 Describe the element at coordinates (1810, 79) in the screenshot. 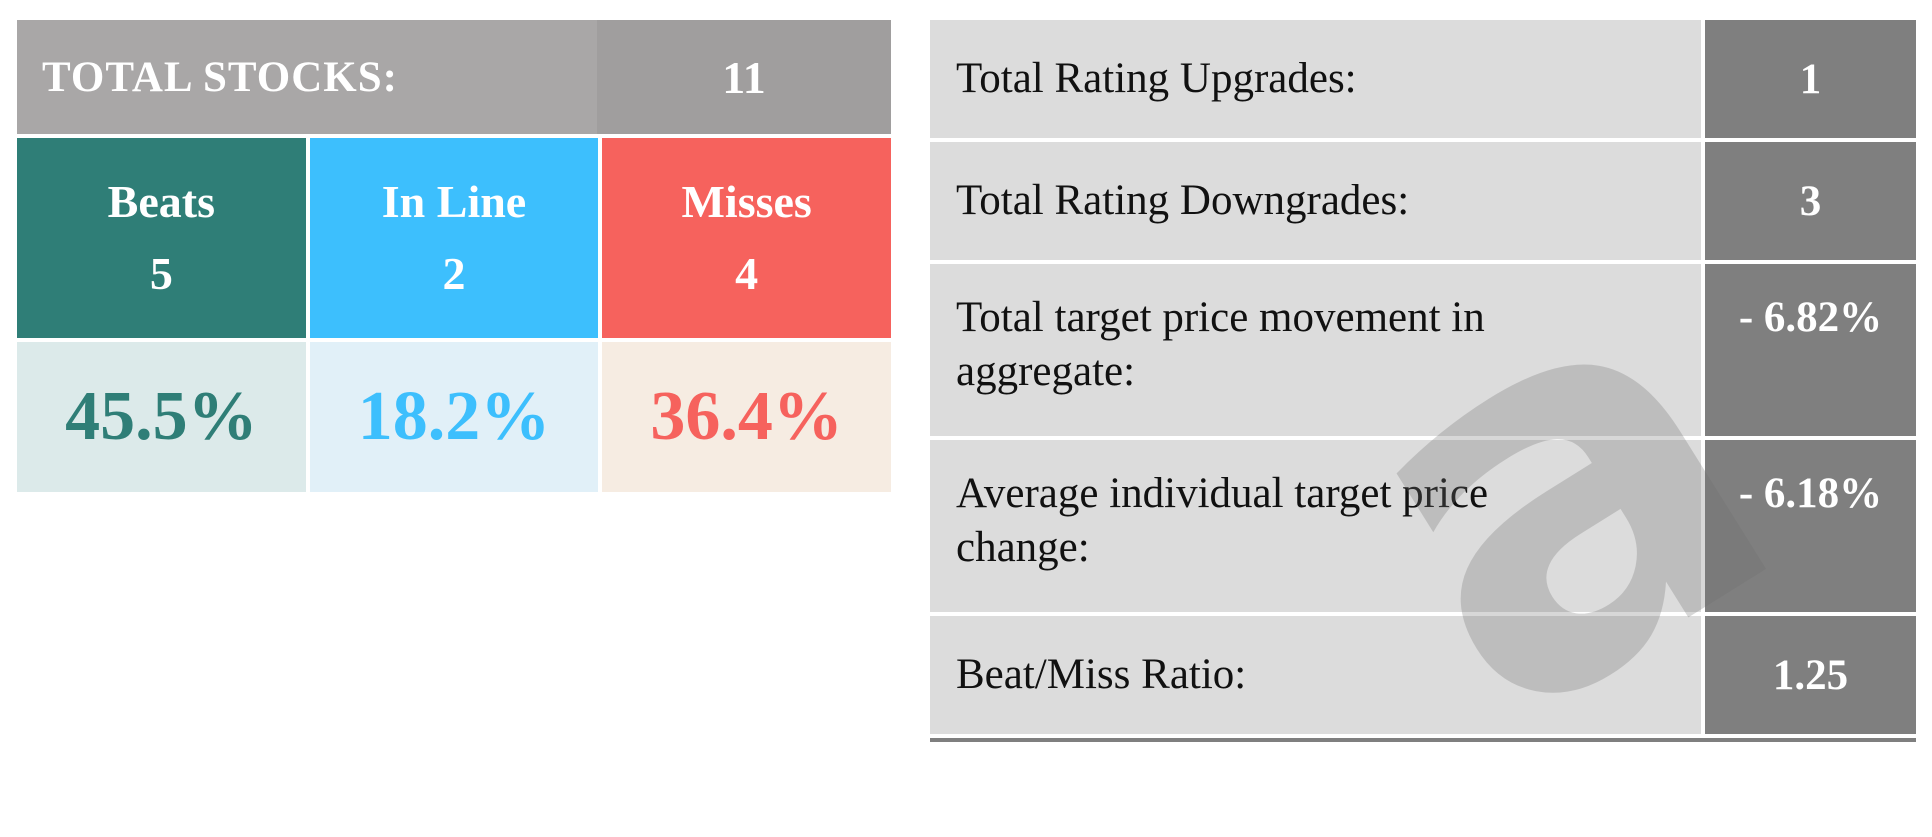

I see `upgrades-value: 1` at that location.